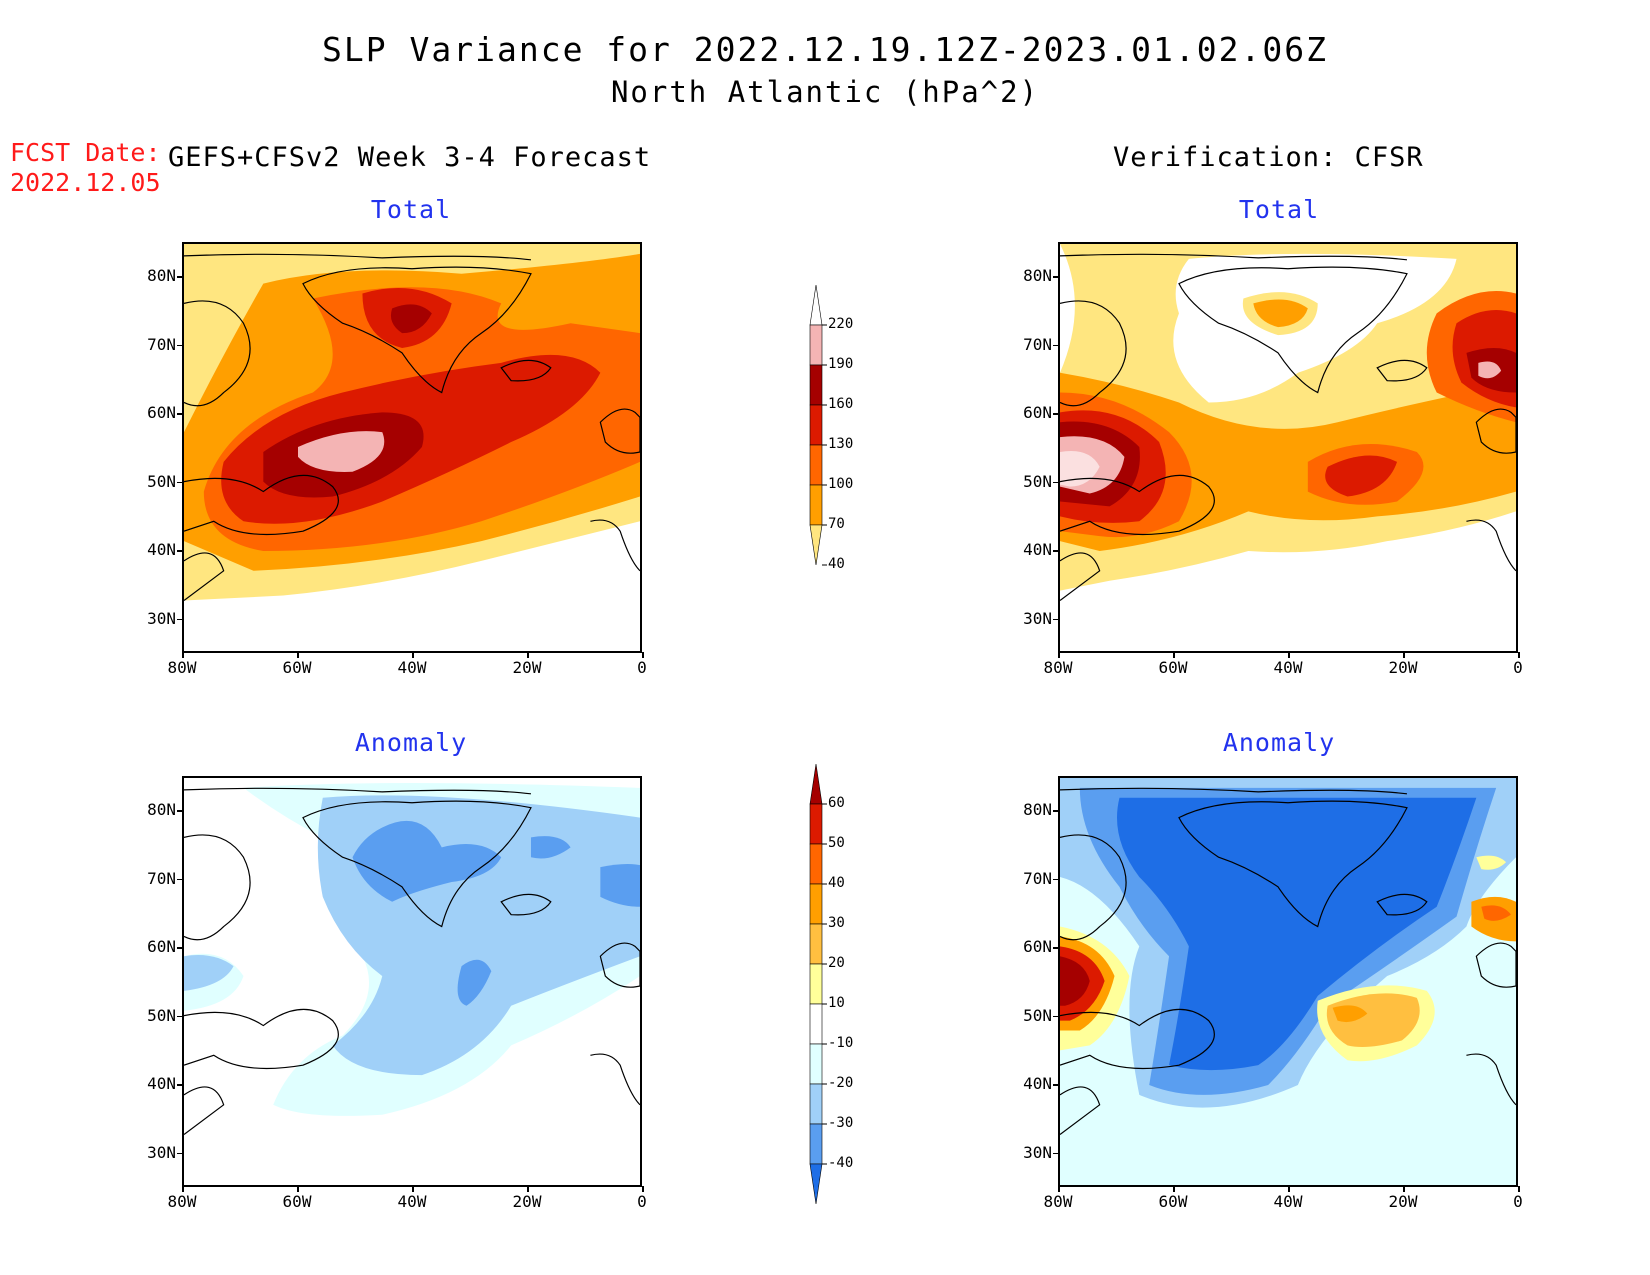  I want to click on map-forecast-anomaly, so click(412, 981).